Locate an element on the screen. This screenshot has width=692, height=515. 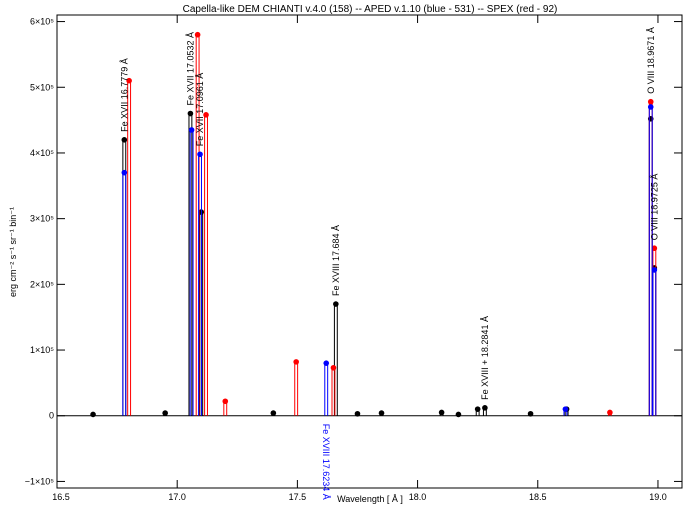
line-annotation: O VIII 18.9671 Å is located at coordinates (651, 60).